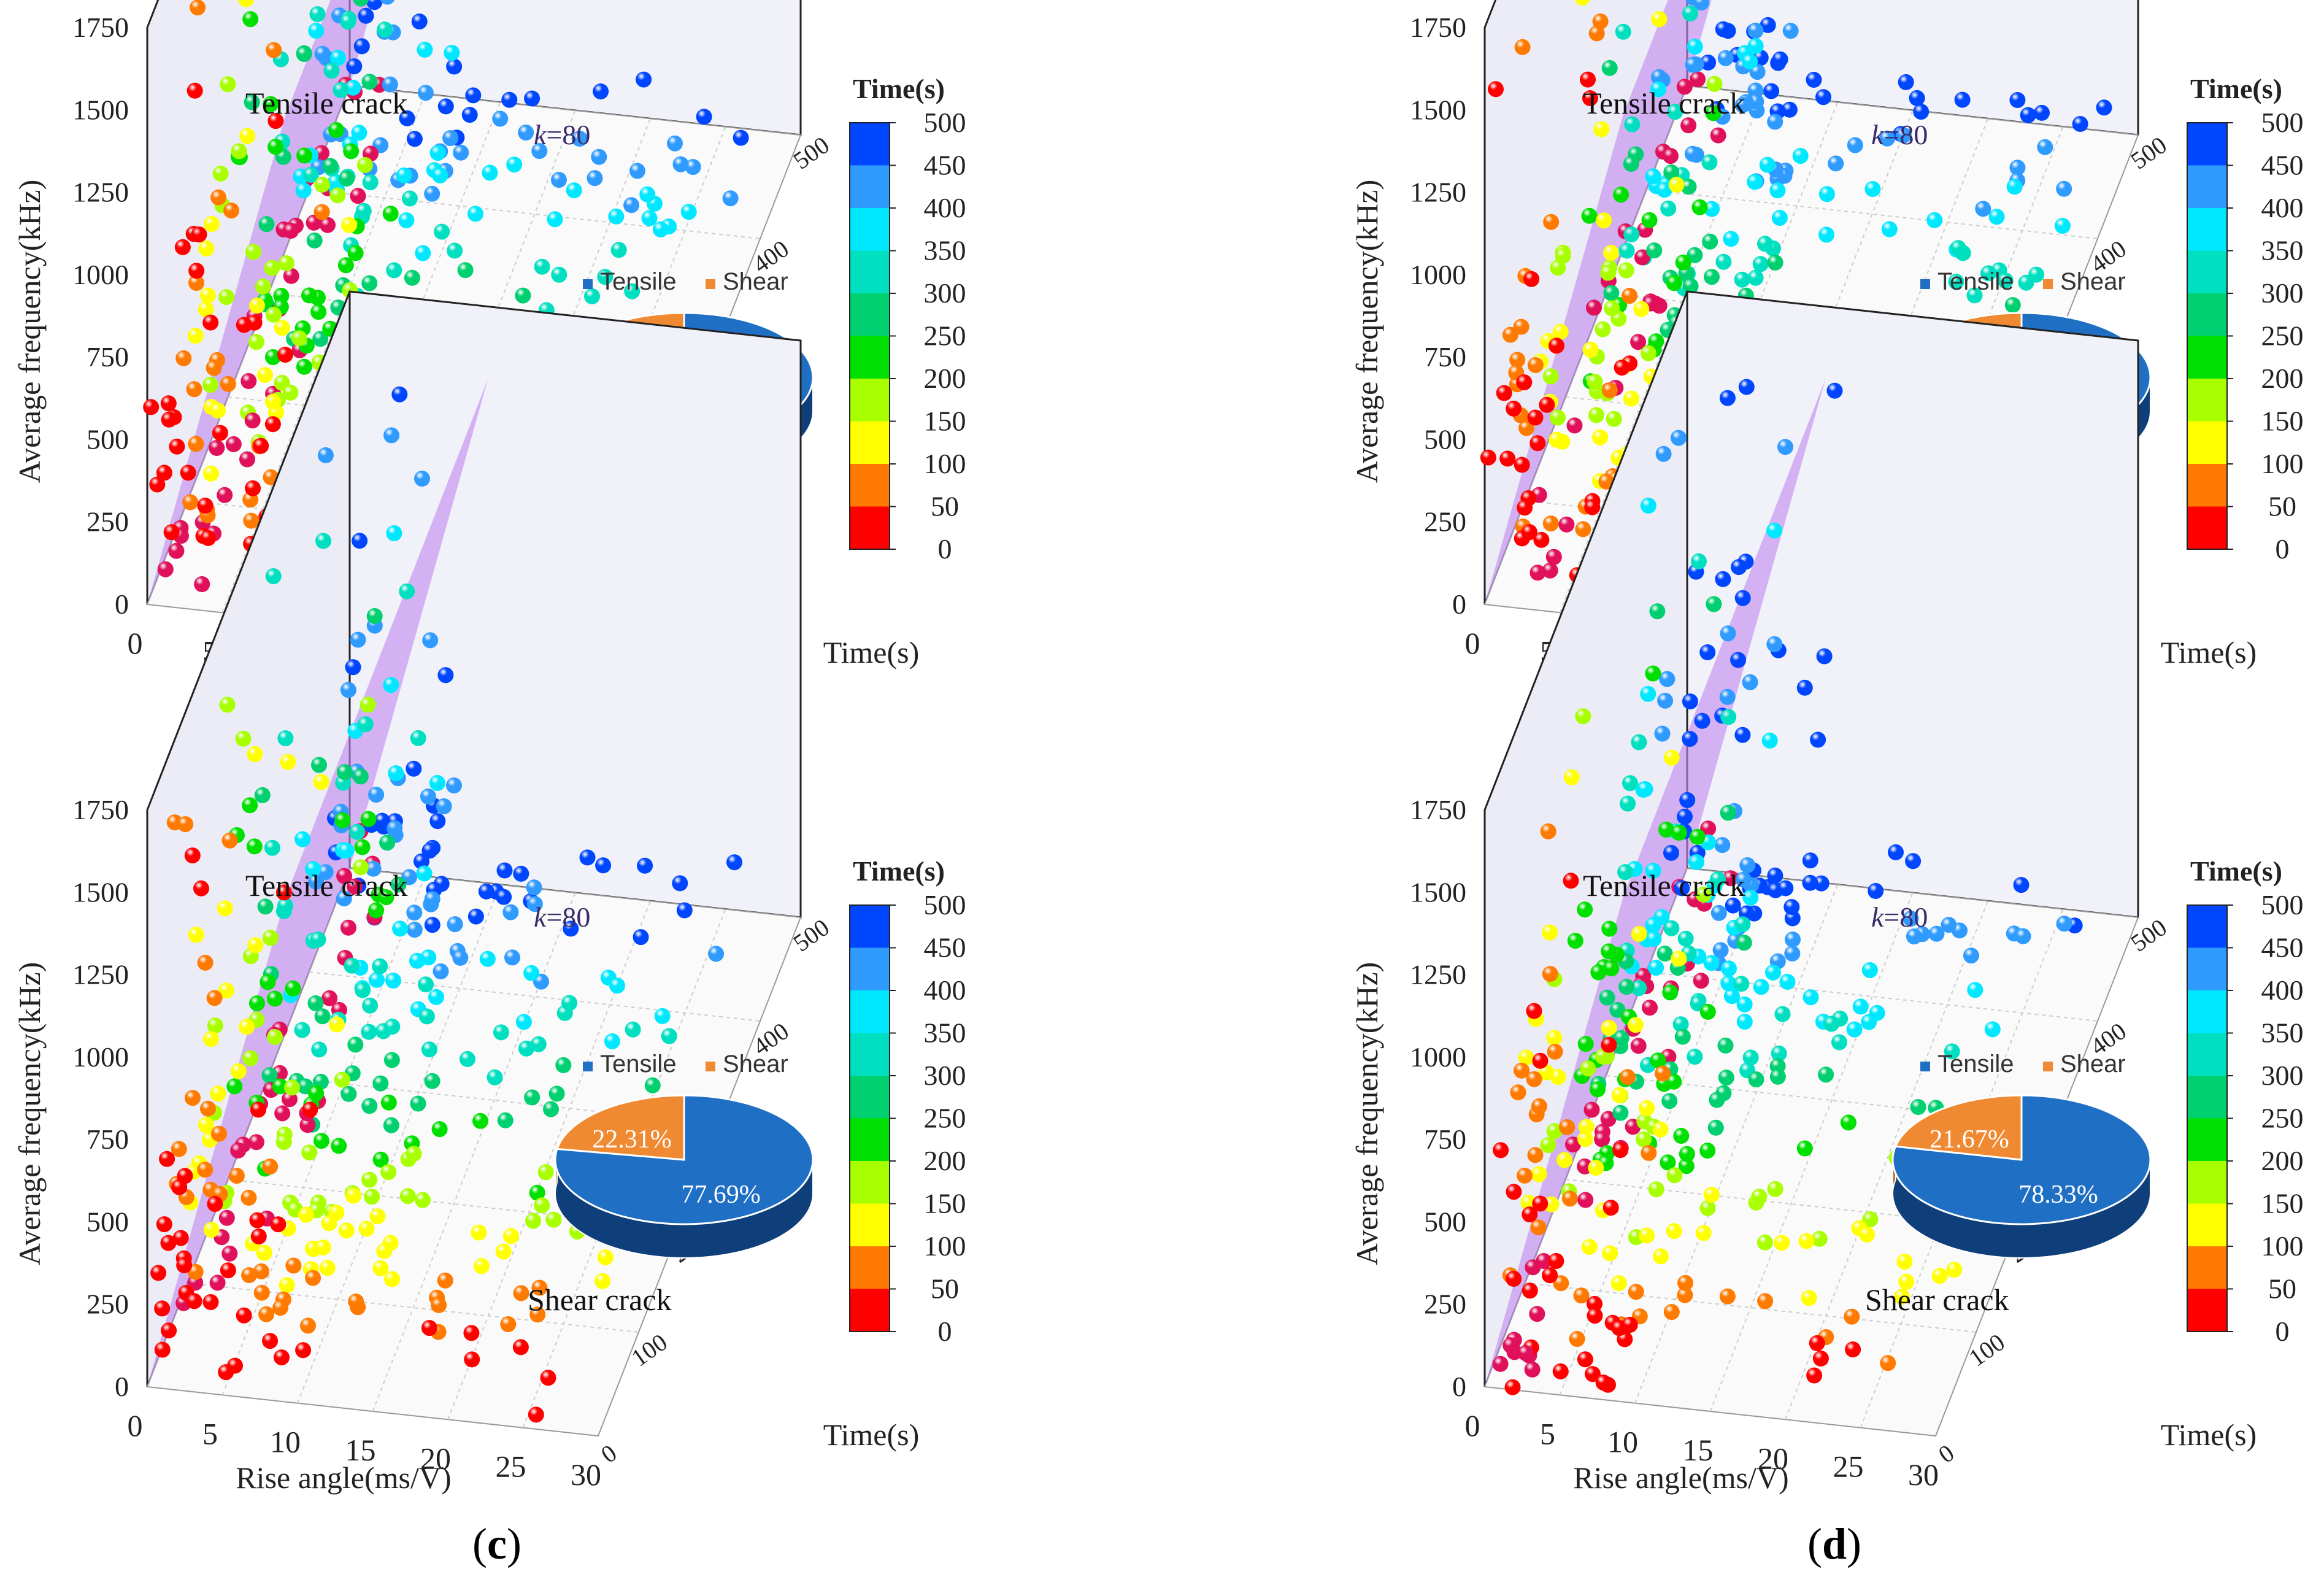 The image size is (2324, 1585). What do you see at coordinates (945, 336) in the screenshot?
I see `colorbar-tick-label: 250` at bounding box center [945, 336].